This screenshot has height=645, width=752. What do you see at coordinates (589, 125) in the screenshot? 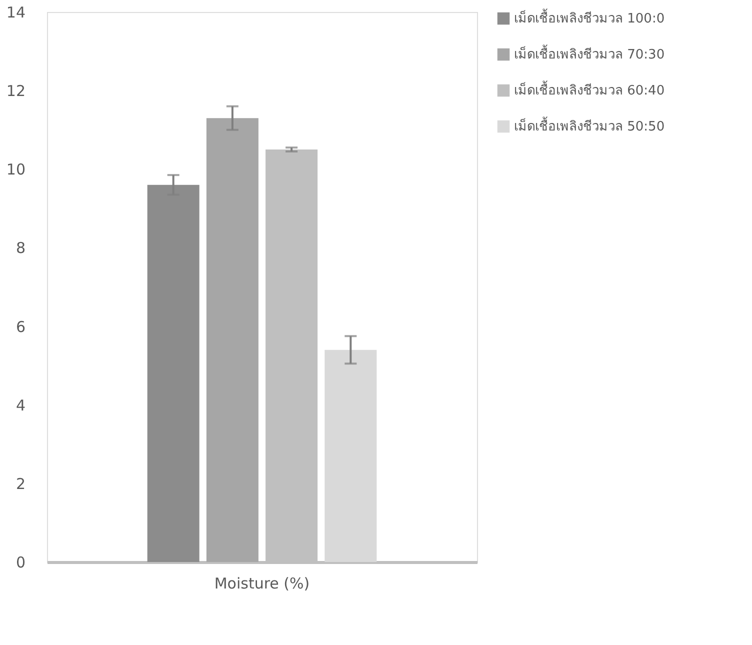
I see `legend-label: เม็ดเชื้อเพลิงชีวมวล 50:50` at bounding box center [589, 125].